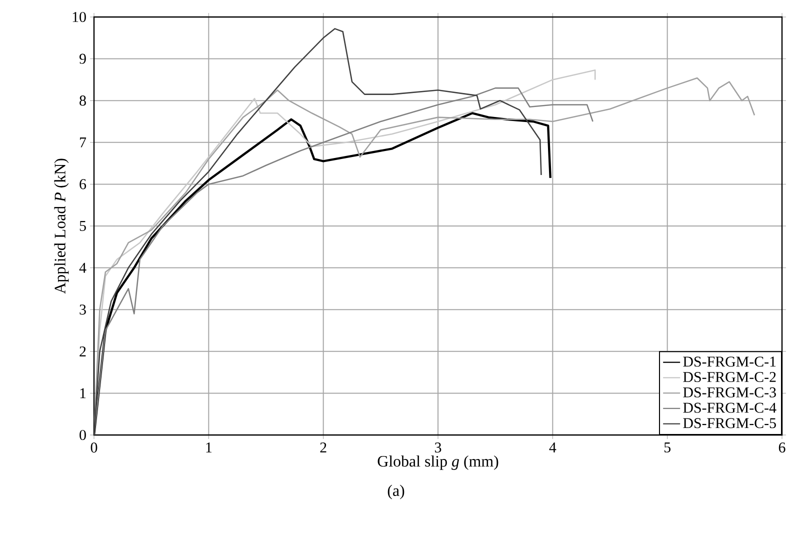  What do you see at coordinates (61, 226) in the screenshot?
I see `y-axis-title: Applied Load P (kN)` at bounding box center [61, 226].